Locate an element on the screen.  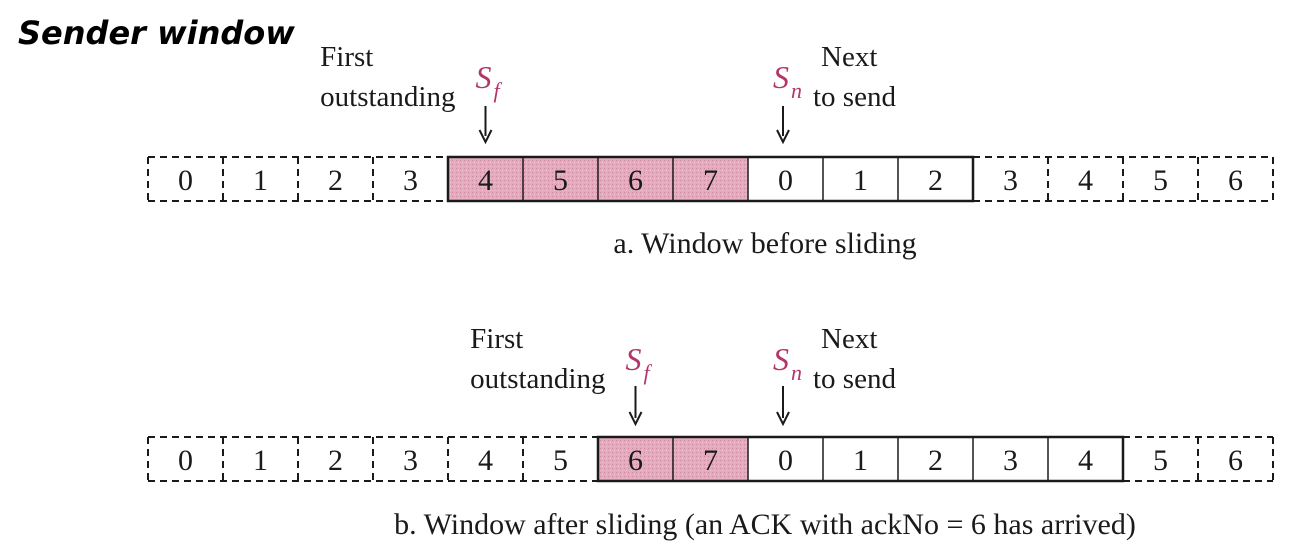
panel-caption: a. Window before sliding is located at coordinates (764, 243).